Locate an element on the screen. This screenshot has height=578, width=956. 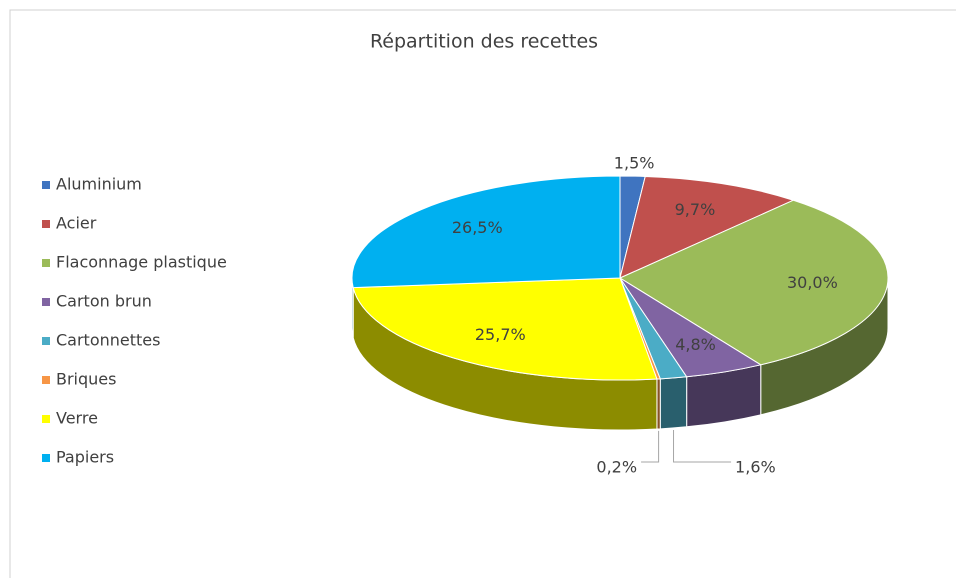
data-label: 30,0% is located at coordinates (812, 282).